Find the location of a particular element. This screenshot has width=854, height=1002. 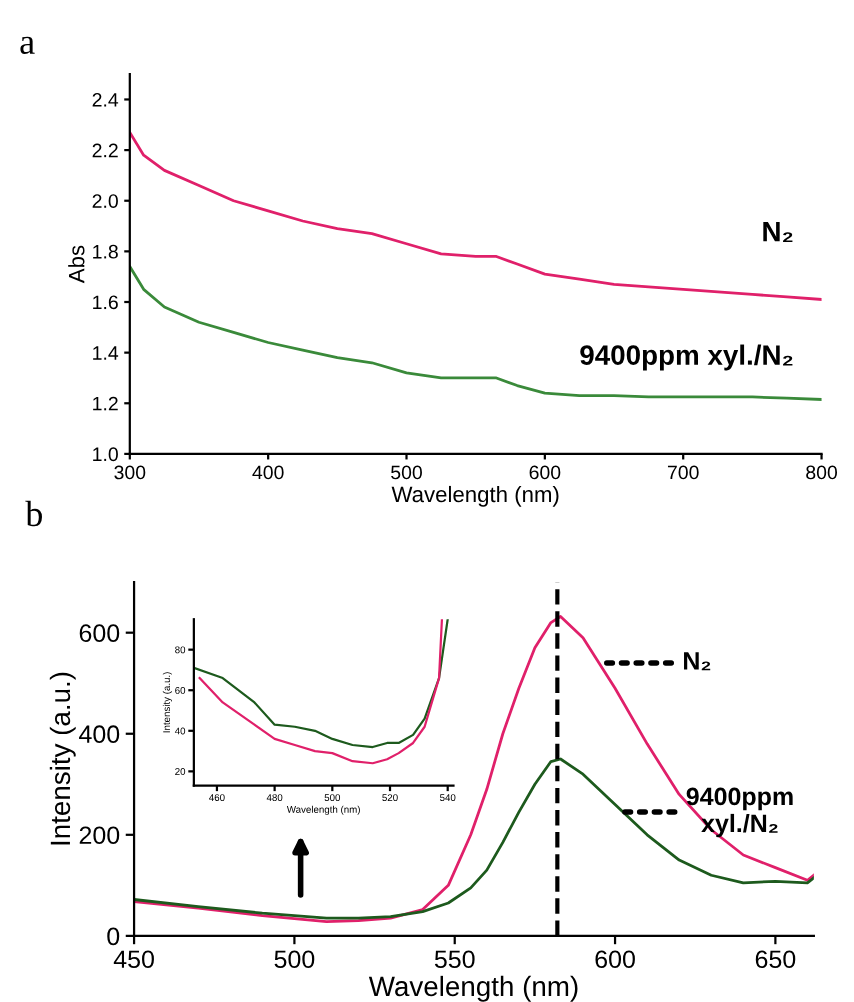

y-tick-label: 1.2 is located at coordinates (105, 403).